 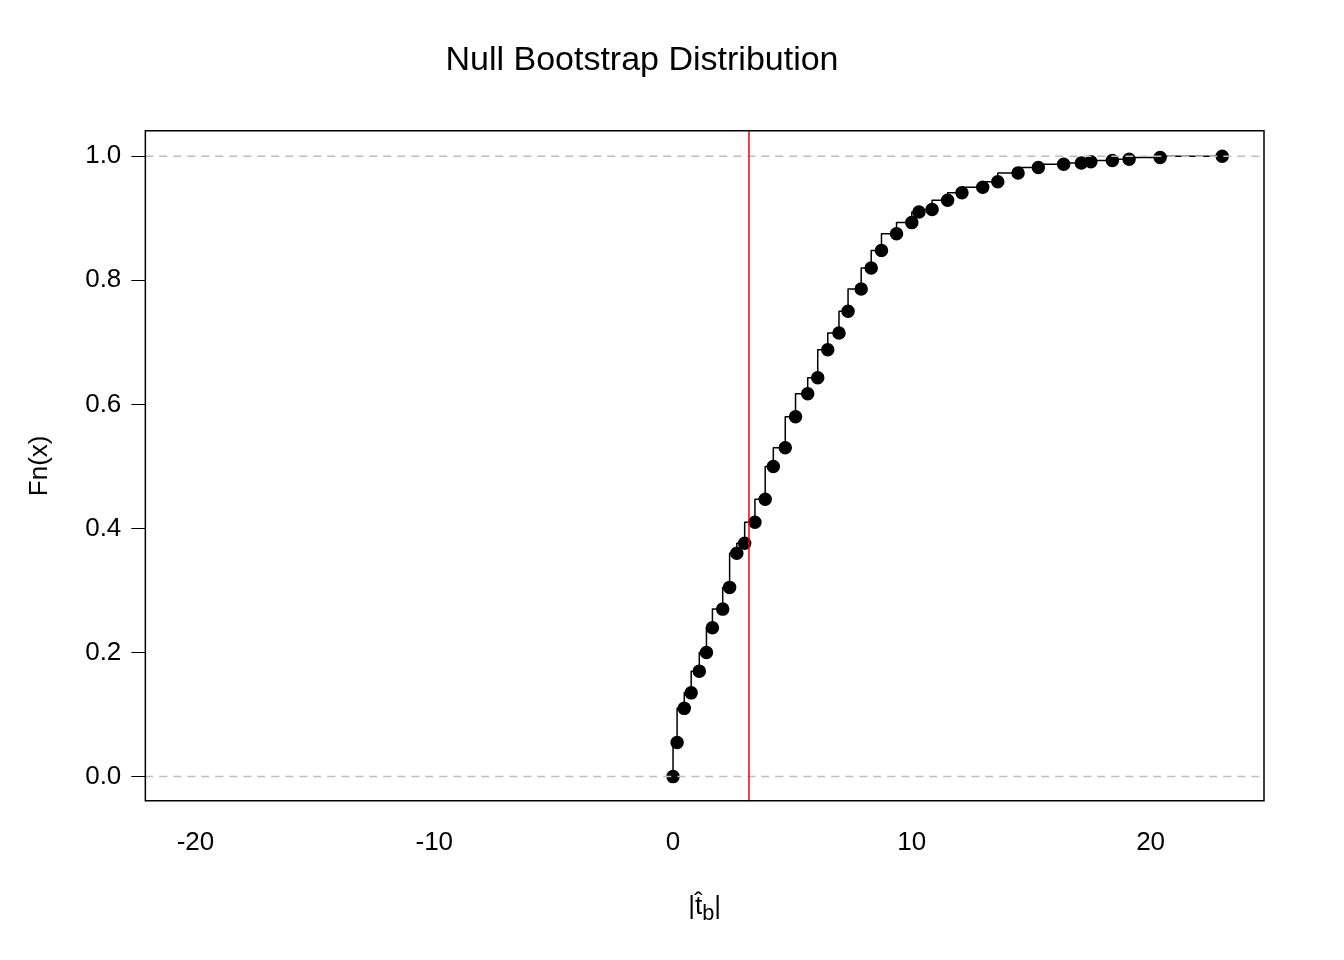 What do you see at coordinates (103, 154) in the screenshot?
I see `y-tick-label: 1.0` at bounding box center [103, 154].